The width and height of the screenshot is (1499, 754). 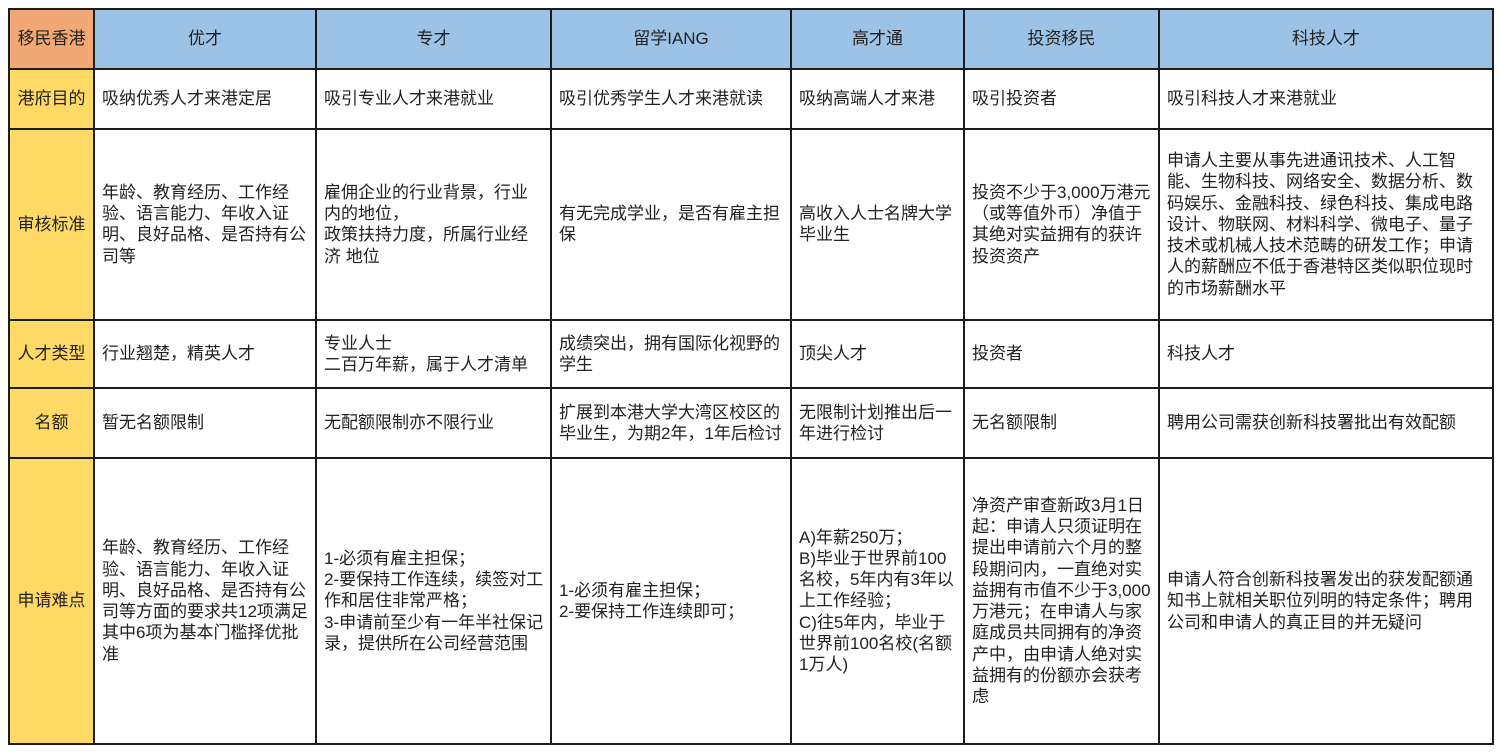 I want to click on table-cell: 吸引优秀学生人才来港就读, so click(x=671, y=99).